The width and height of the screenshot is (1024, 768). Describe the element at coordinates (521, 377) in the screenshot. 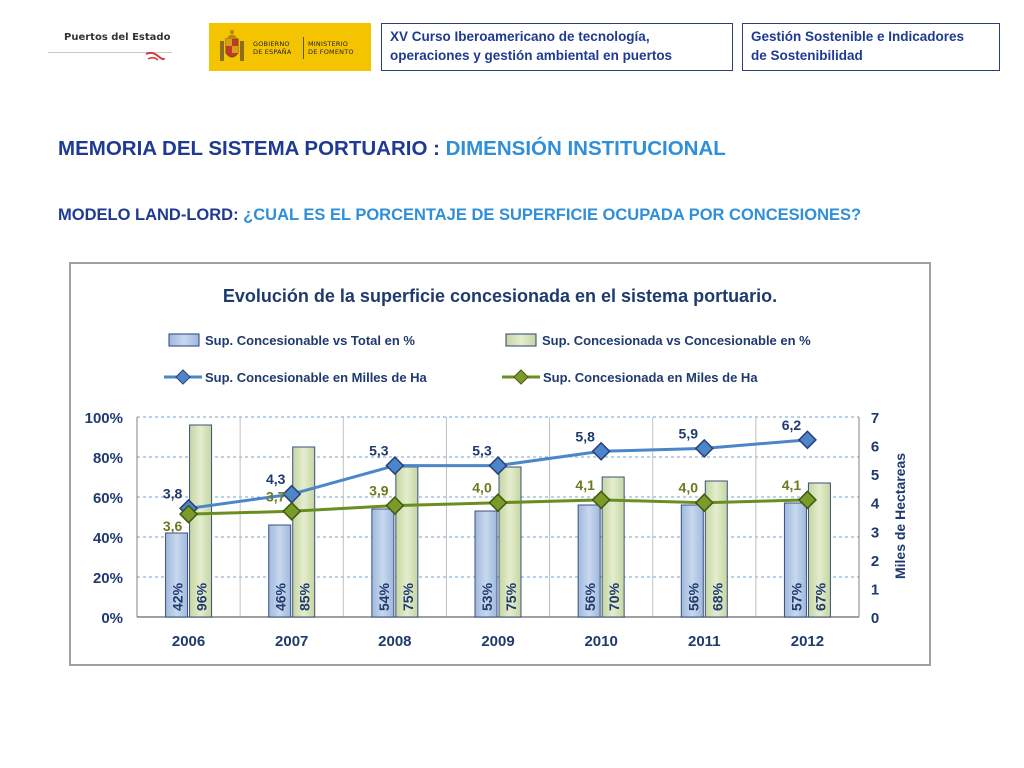

I see `legend-marker-concesionada` at that location.